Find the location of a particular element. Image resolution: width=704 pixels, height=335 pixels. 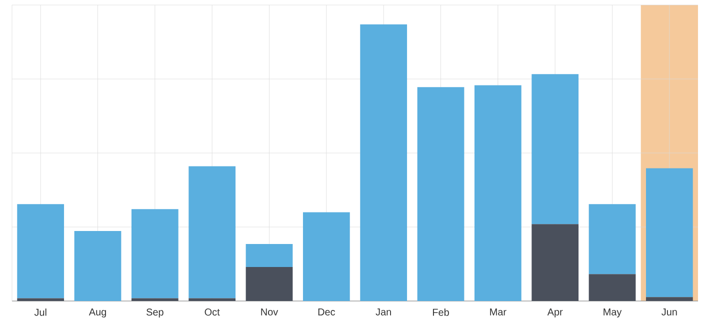

x-tick-label: Apr is located at coordinates (555, 313).